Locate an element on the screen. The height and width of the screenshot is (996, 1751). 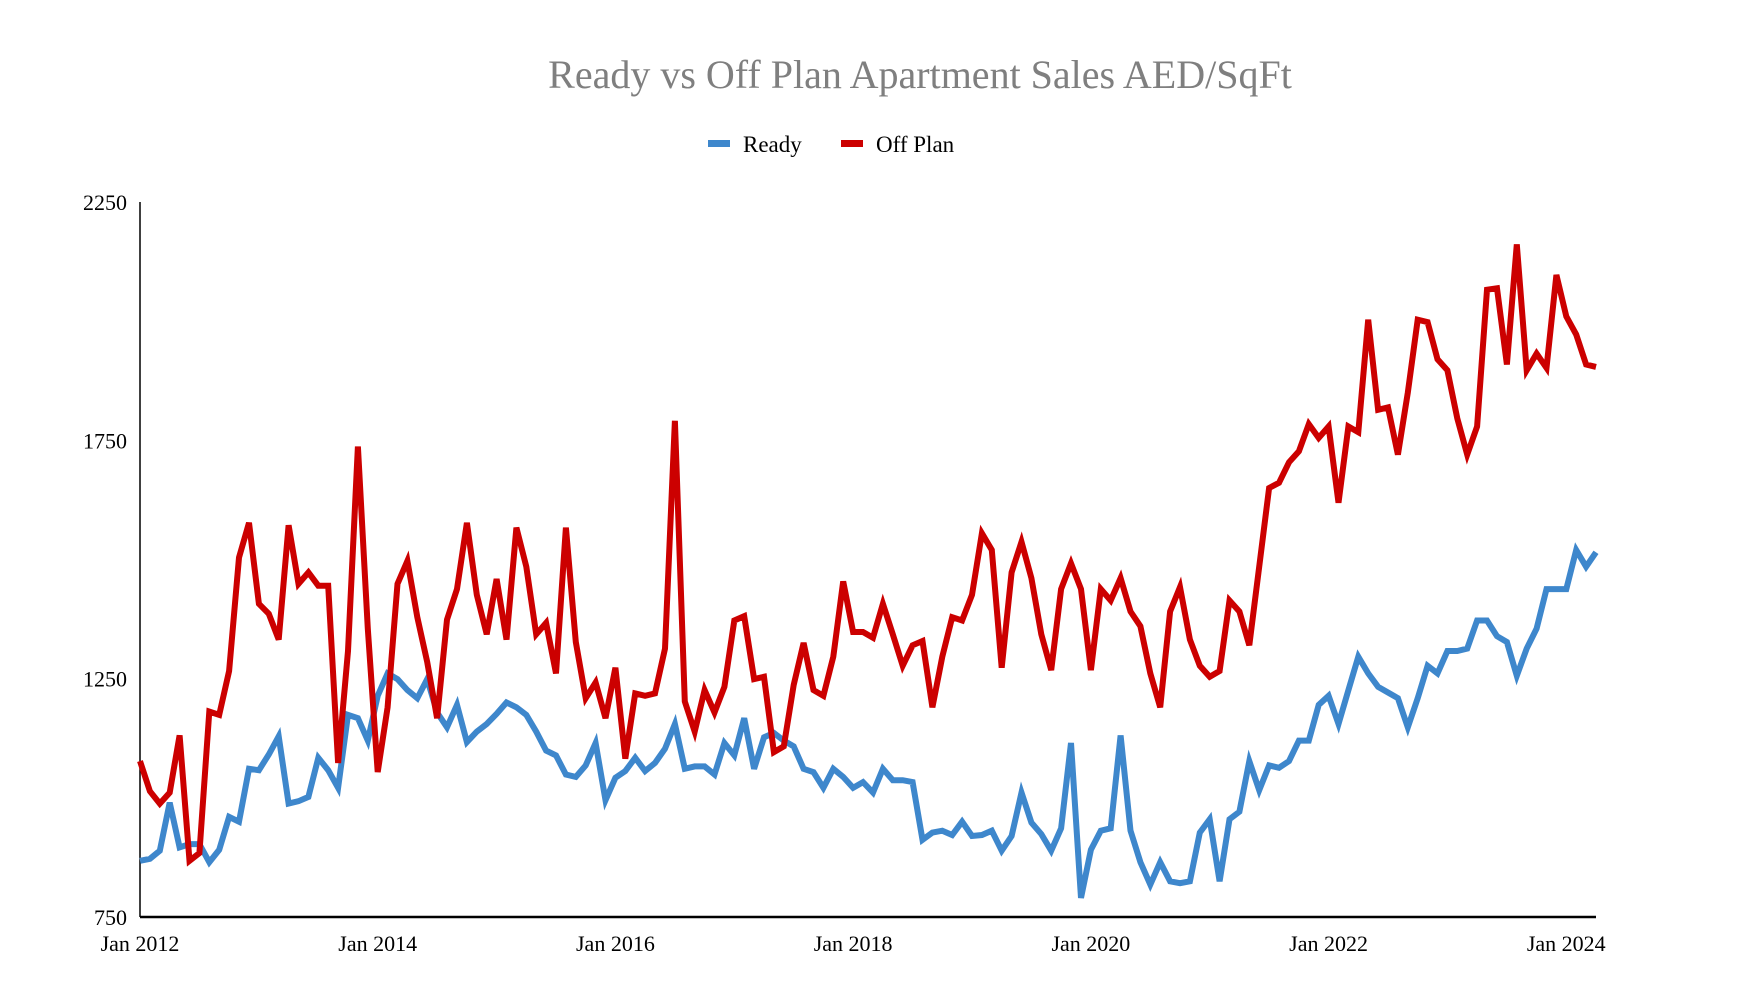
legend: Ready Off Plan is located at coordinates (831, 144).